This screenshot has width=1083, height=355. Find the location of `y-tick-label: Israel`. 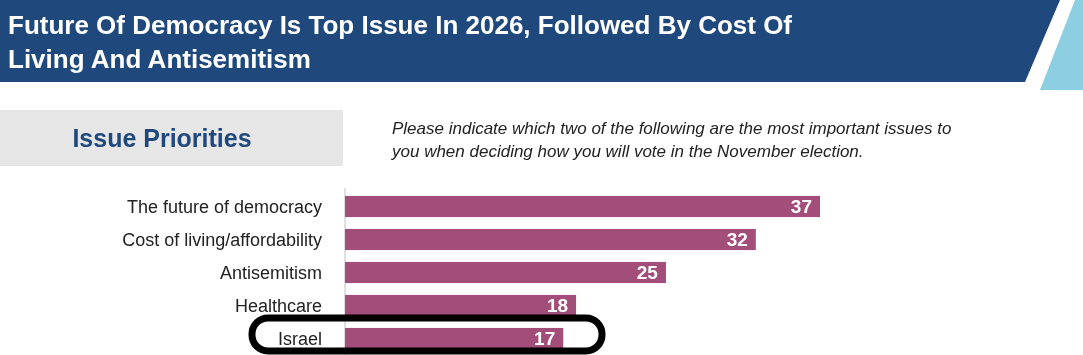

y-tick-label: Israel is located at coordinates (299, 338).